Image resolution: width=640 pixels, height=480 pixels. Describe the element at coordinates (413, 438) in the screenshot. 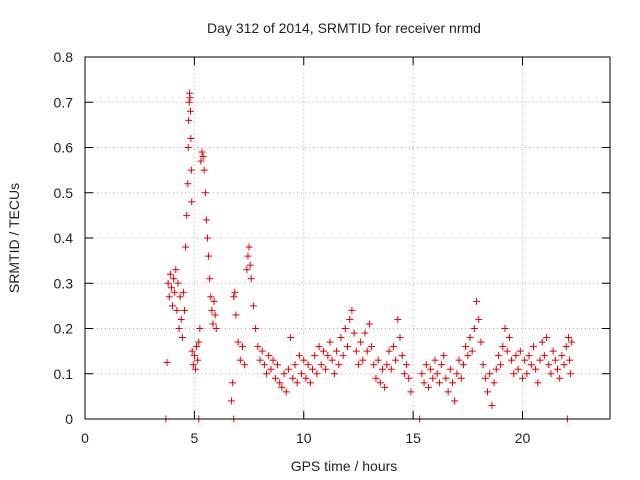

I see `x-tick-label: 15` at that location.